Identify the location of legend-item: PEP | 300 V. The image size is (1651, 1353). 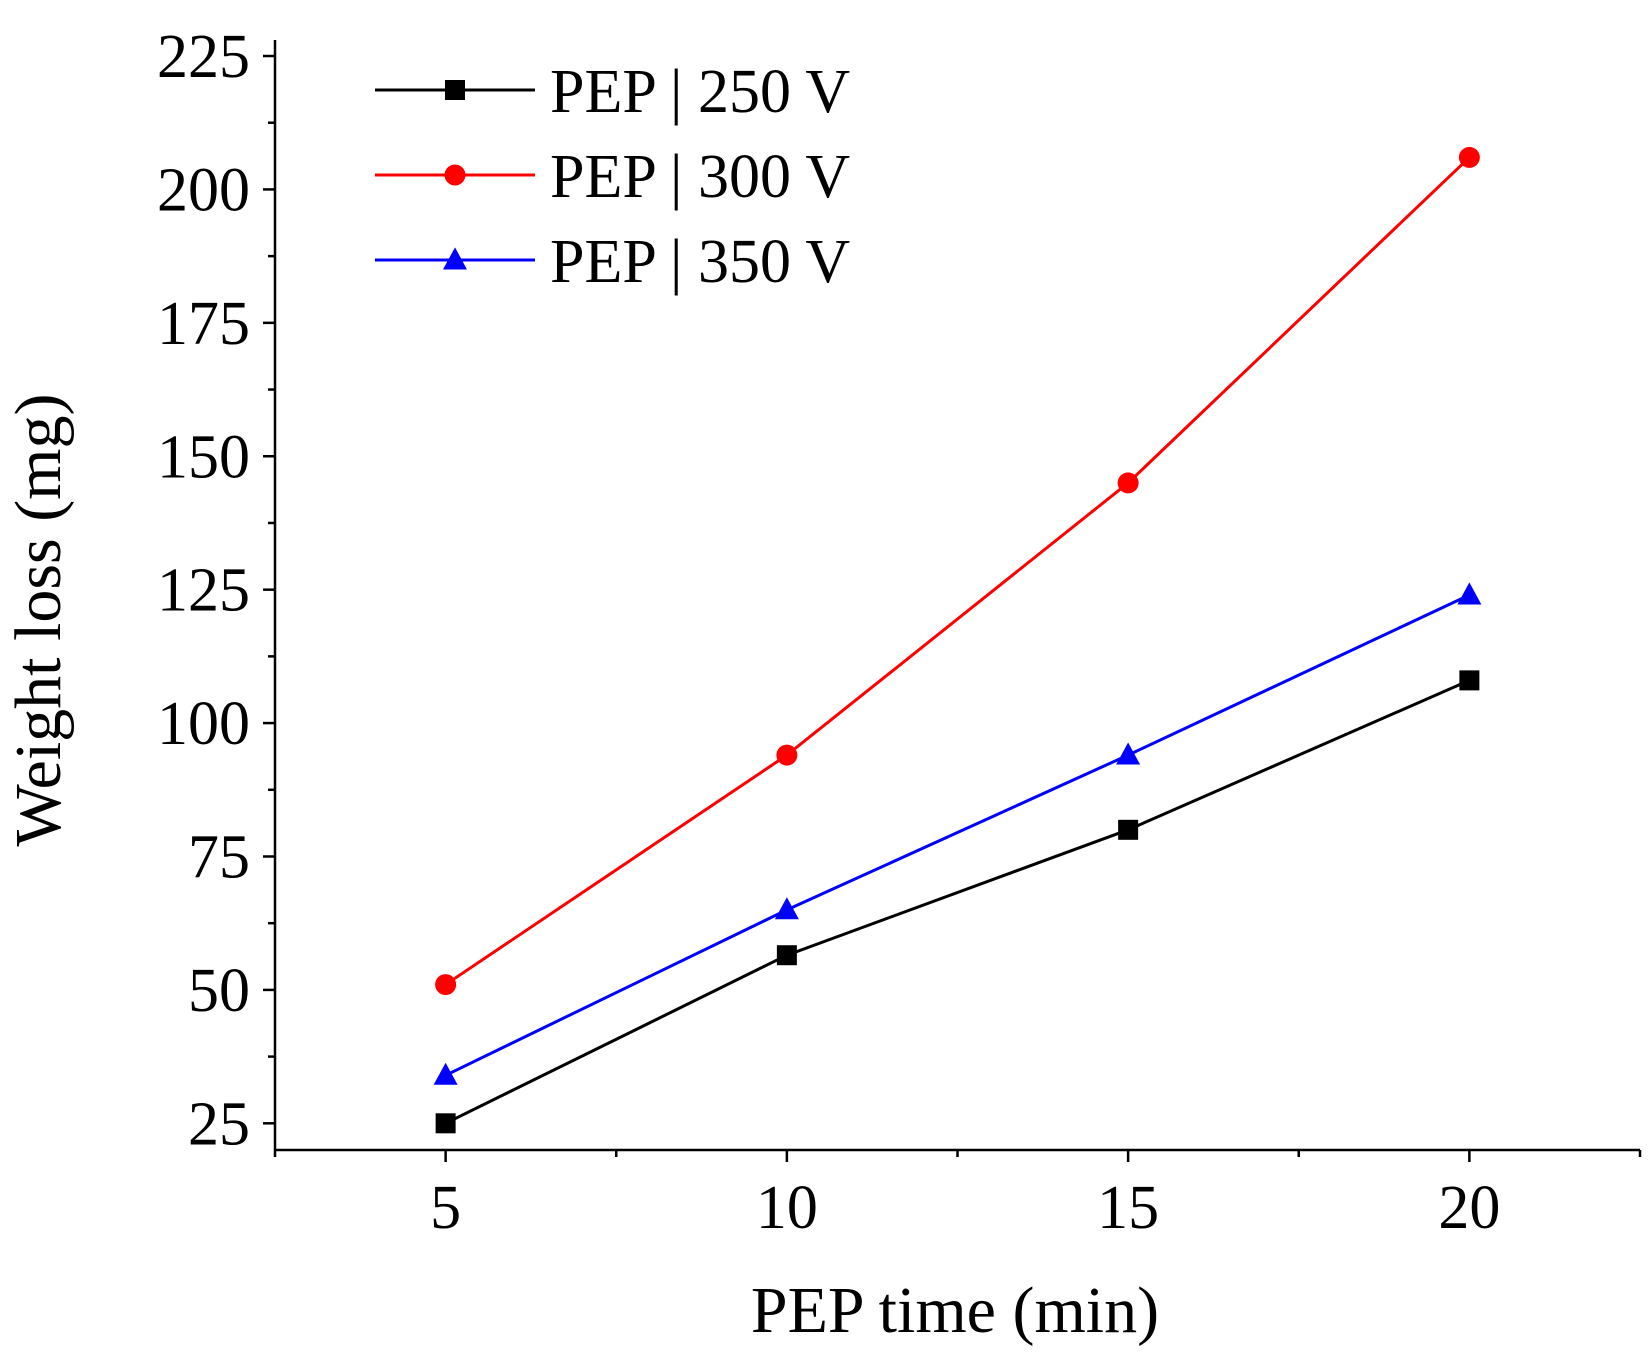
(612, 177).